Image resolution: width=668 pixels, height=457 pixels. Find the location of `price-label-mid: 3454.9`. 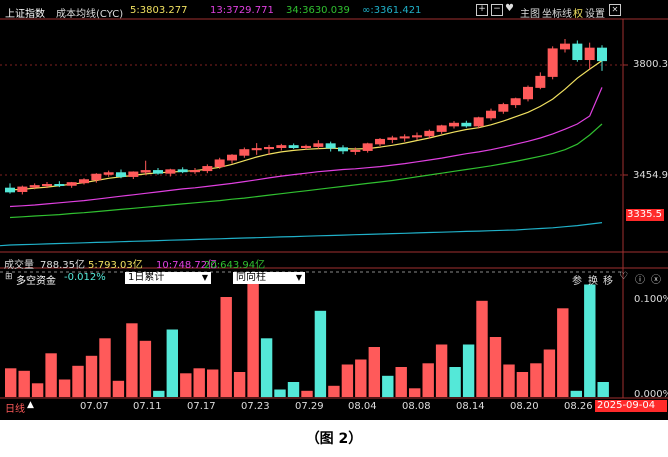

price-label-mid: 3454.9 is located at coordinates (650, 175).